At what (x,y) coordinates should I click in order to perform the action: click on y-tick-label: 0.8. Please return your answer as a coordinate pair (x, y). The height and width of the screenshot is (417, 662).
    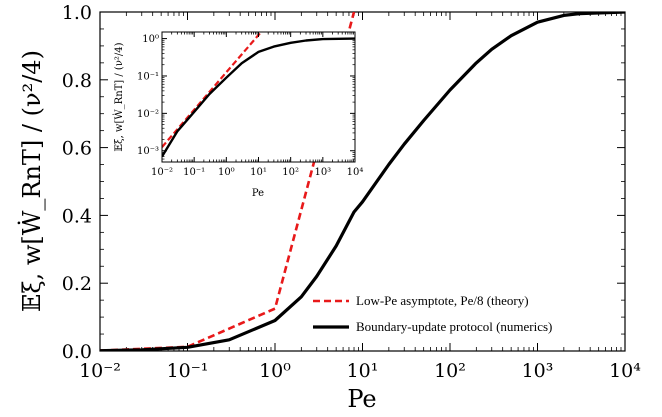
    Looking at the image, I should click on (77, 81).